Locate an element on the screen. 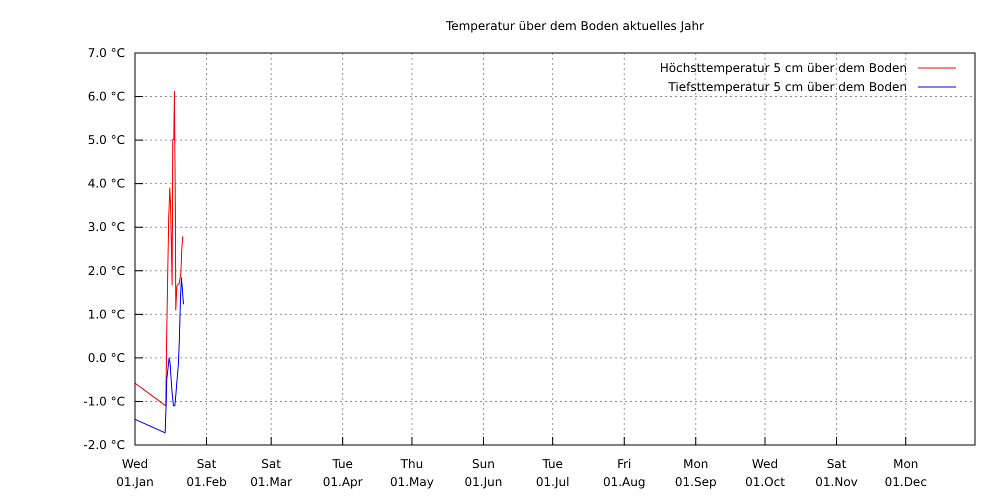  y-tick-label: 2.0 °C is located at coordinates (106, 271).